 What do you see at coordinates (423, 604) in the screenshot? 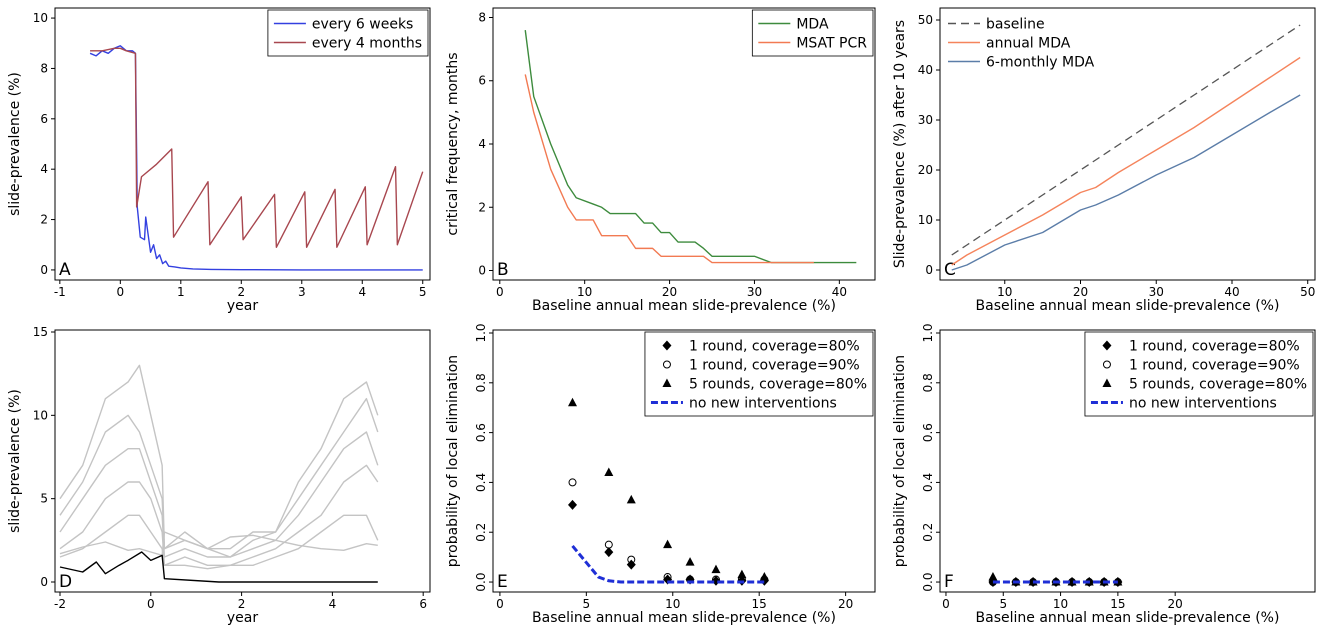
I see `x-tick-label: 6` at bounding box center [423, 604].